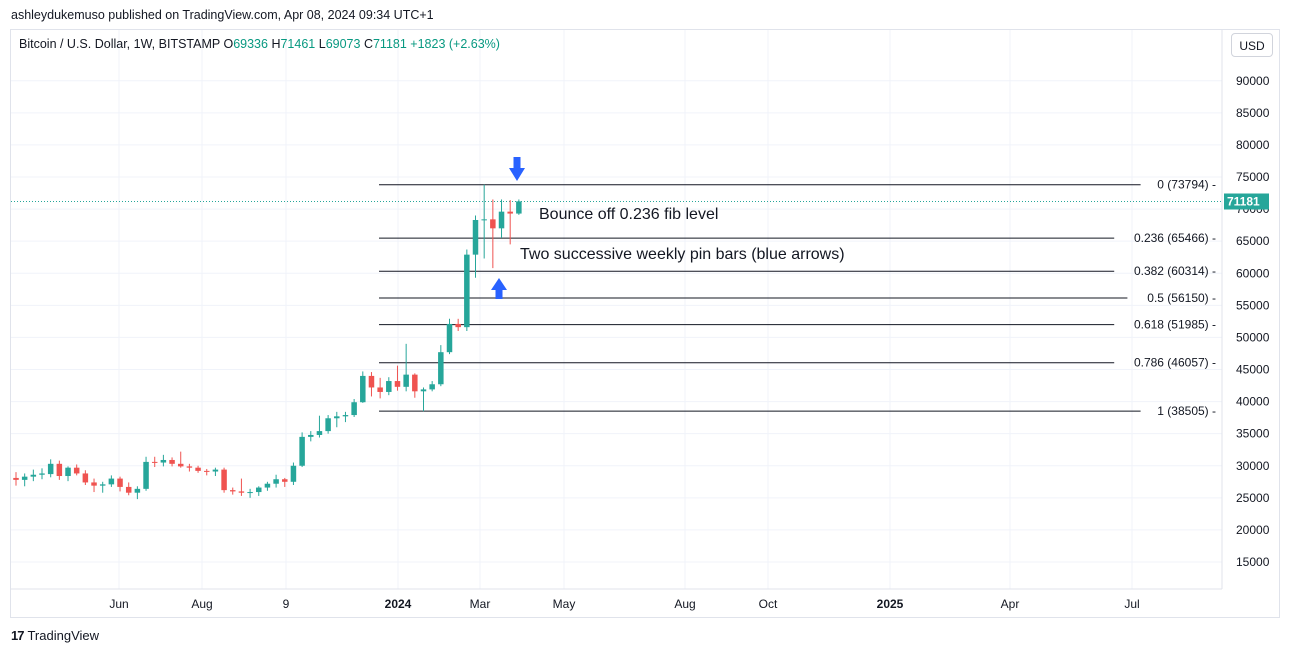 The width and height of the screenshot is (1292, 654). Describe the element at coordinates (499, 288) in the screenshot. I see `up-arrow-icon` at that location.